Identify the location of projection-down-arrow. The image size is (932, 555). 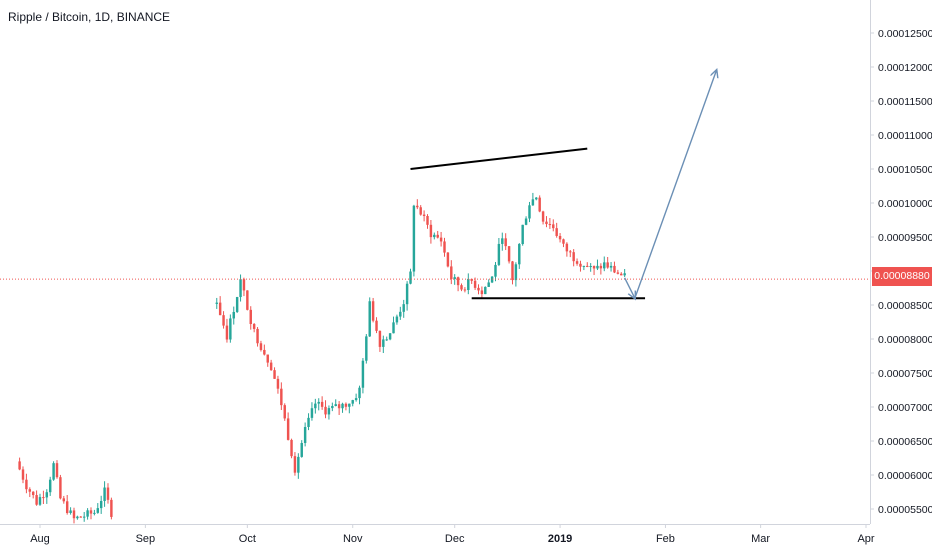
(629, 287).